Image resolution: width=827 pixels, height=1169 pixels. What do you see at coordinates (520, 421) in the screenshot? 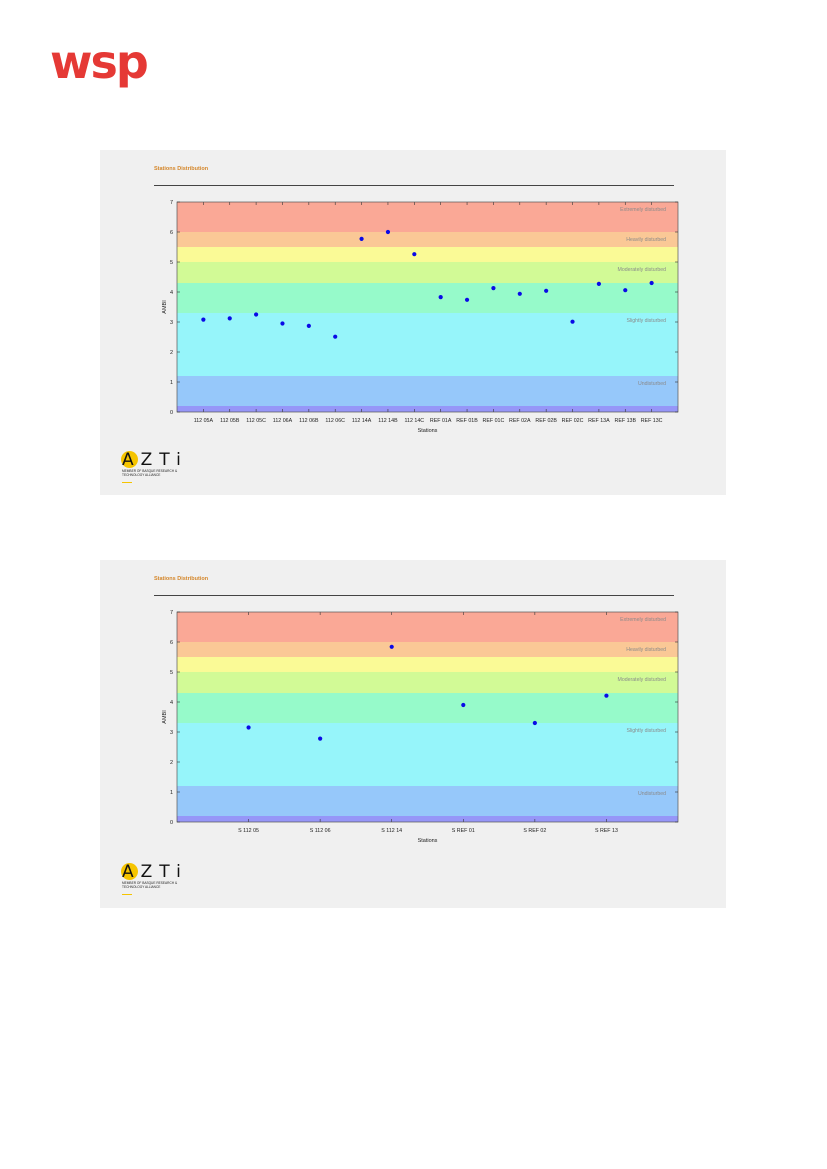
I see `x-tick-label: REF 02A` at bounding box center [520, 421].